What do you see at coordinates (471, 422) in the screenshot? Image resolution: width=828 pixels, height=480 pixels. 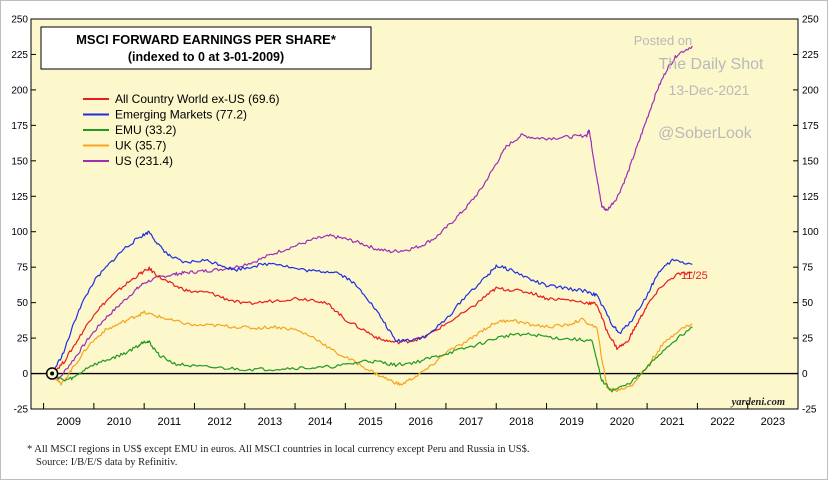 I see `x-tick-label: 2017` at bounding box center [471, 422].